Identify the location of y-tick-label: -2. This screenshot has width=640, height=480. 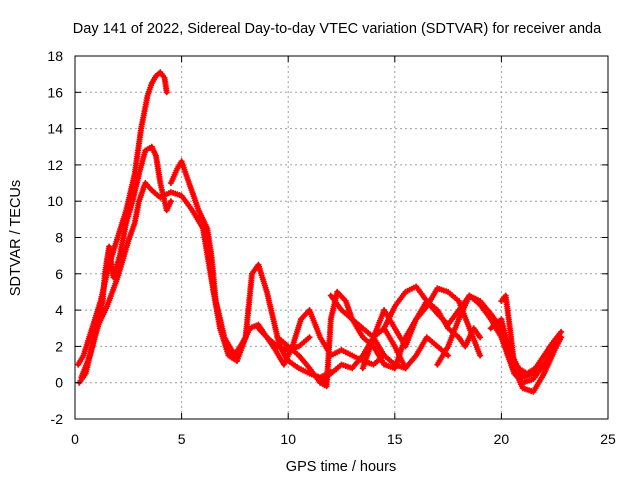
(57, 419).